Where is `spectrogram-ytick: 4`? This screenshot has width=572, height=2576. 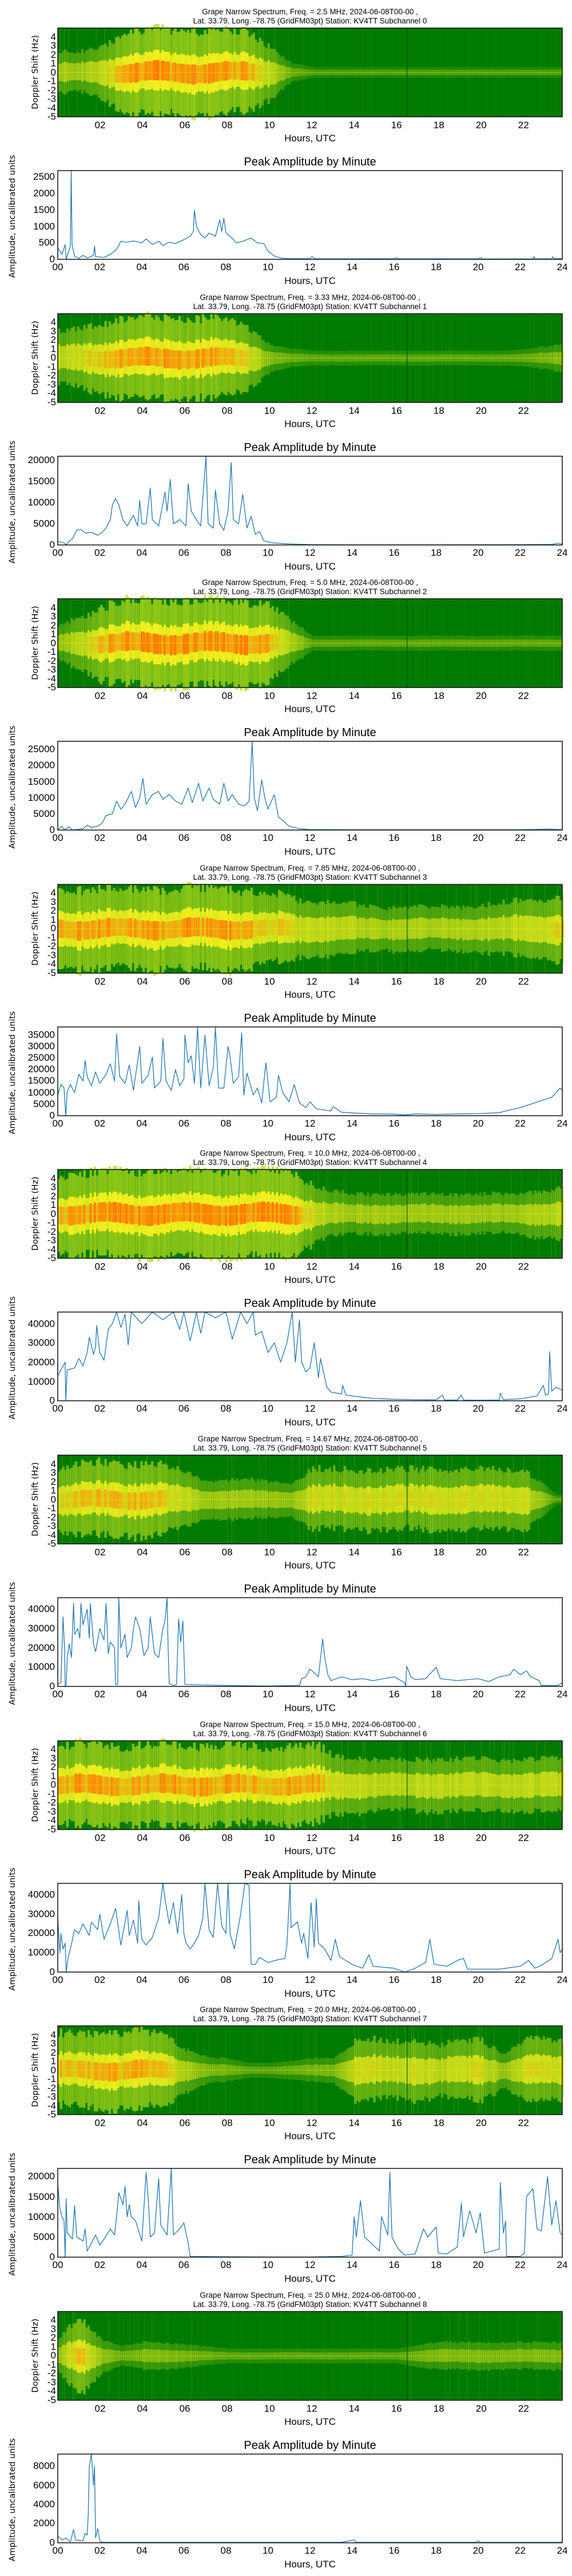 spectrogram-ytick: 4 is located at coordinates (53, 1178).